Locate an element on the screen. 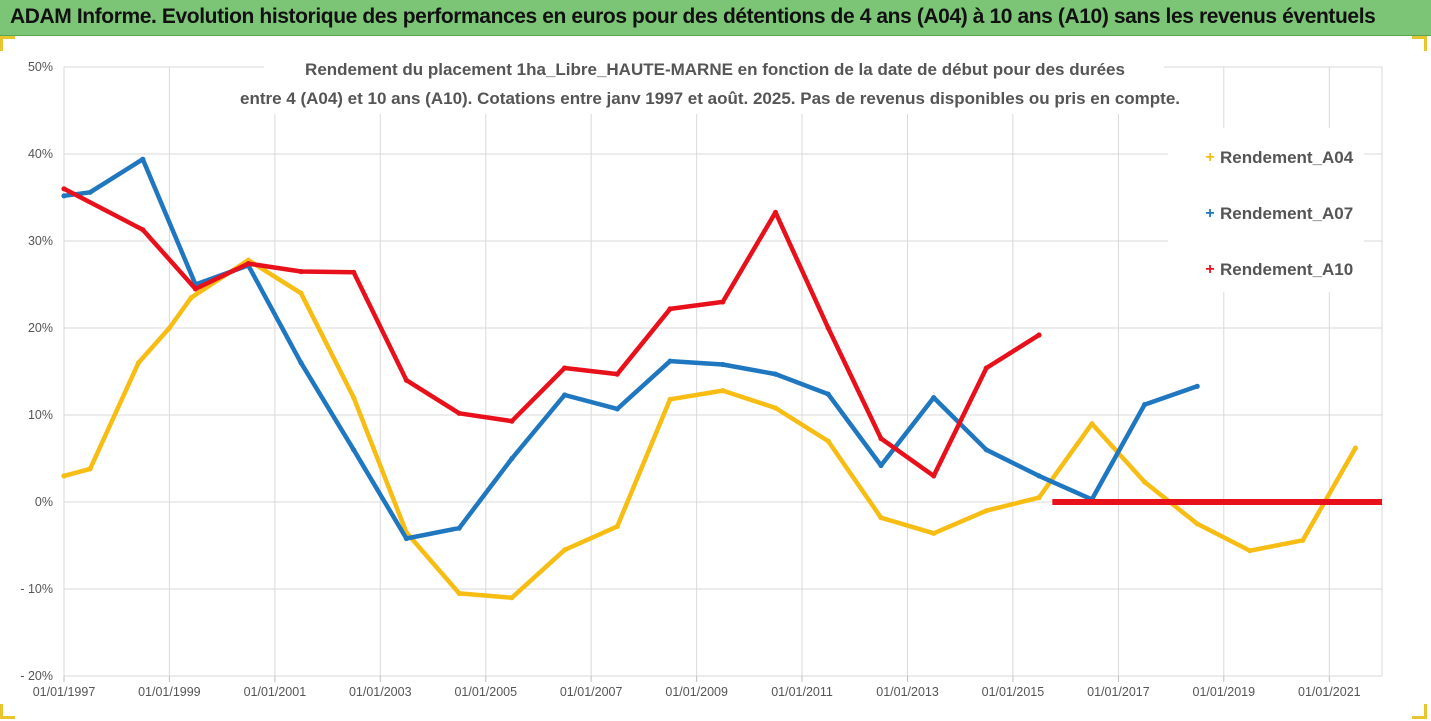 The image size is (1431, 721). x-tick-label: 01/01/2019 is located at coordinates (1224, 692).